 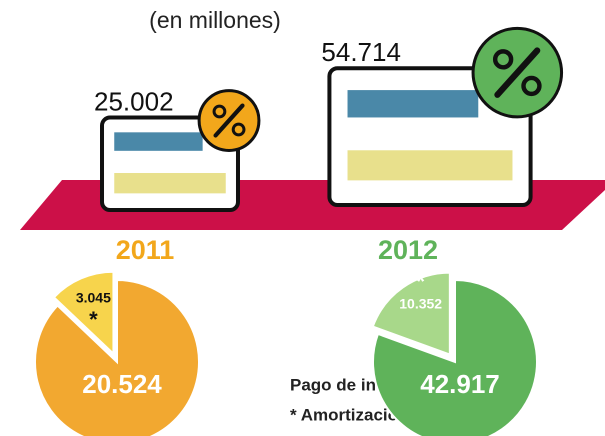 I want to click on year-label: 2012, so click(x=408, y=250).